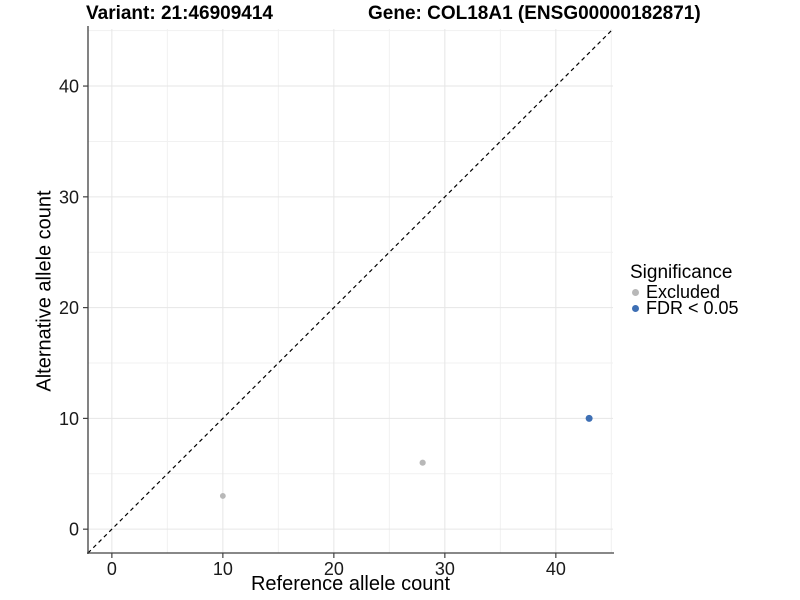  What do you see at coordinates (556, 569) in the screenshot?
I see `x-tick-label: 40` at bounding box center [556, 569].